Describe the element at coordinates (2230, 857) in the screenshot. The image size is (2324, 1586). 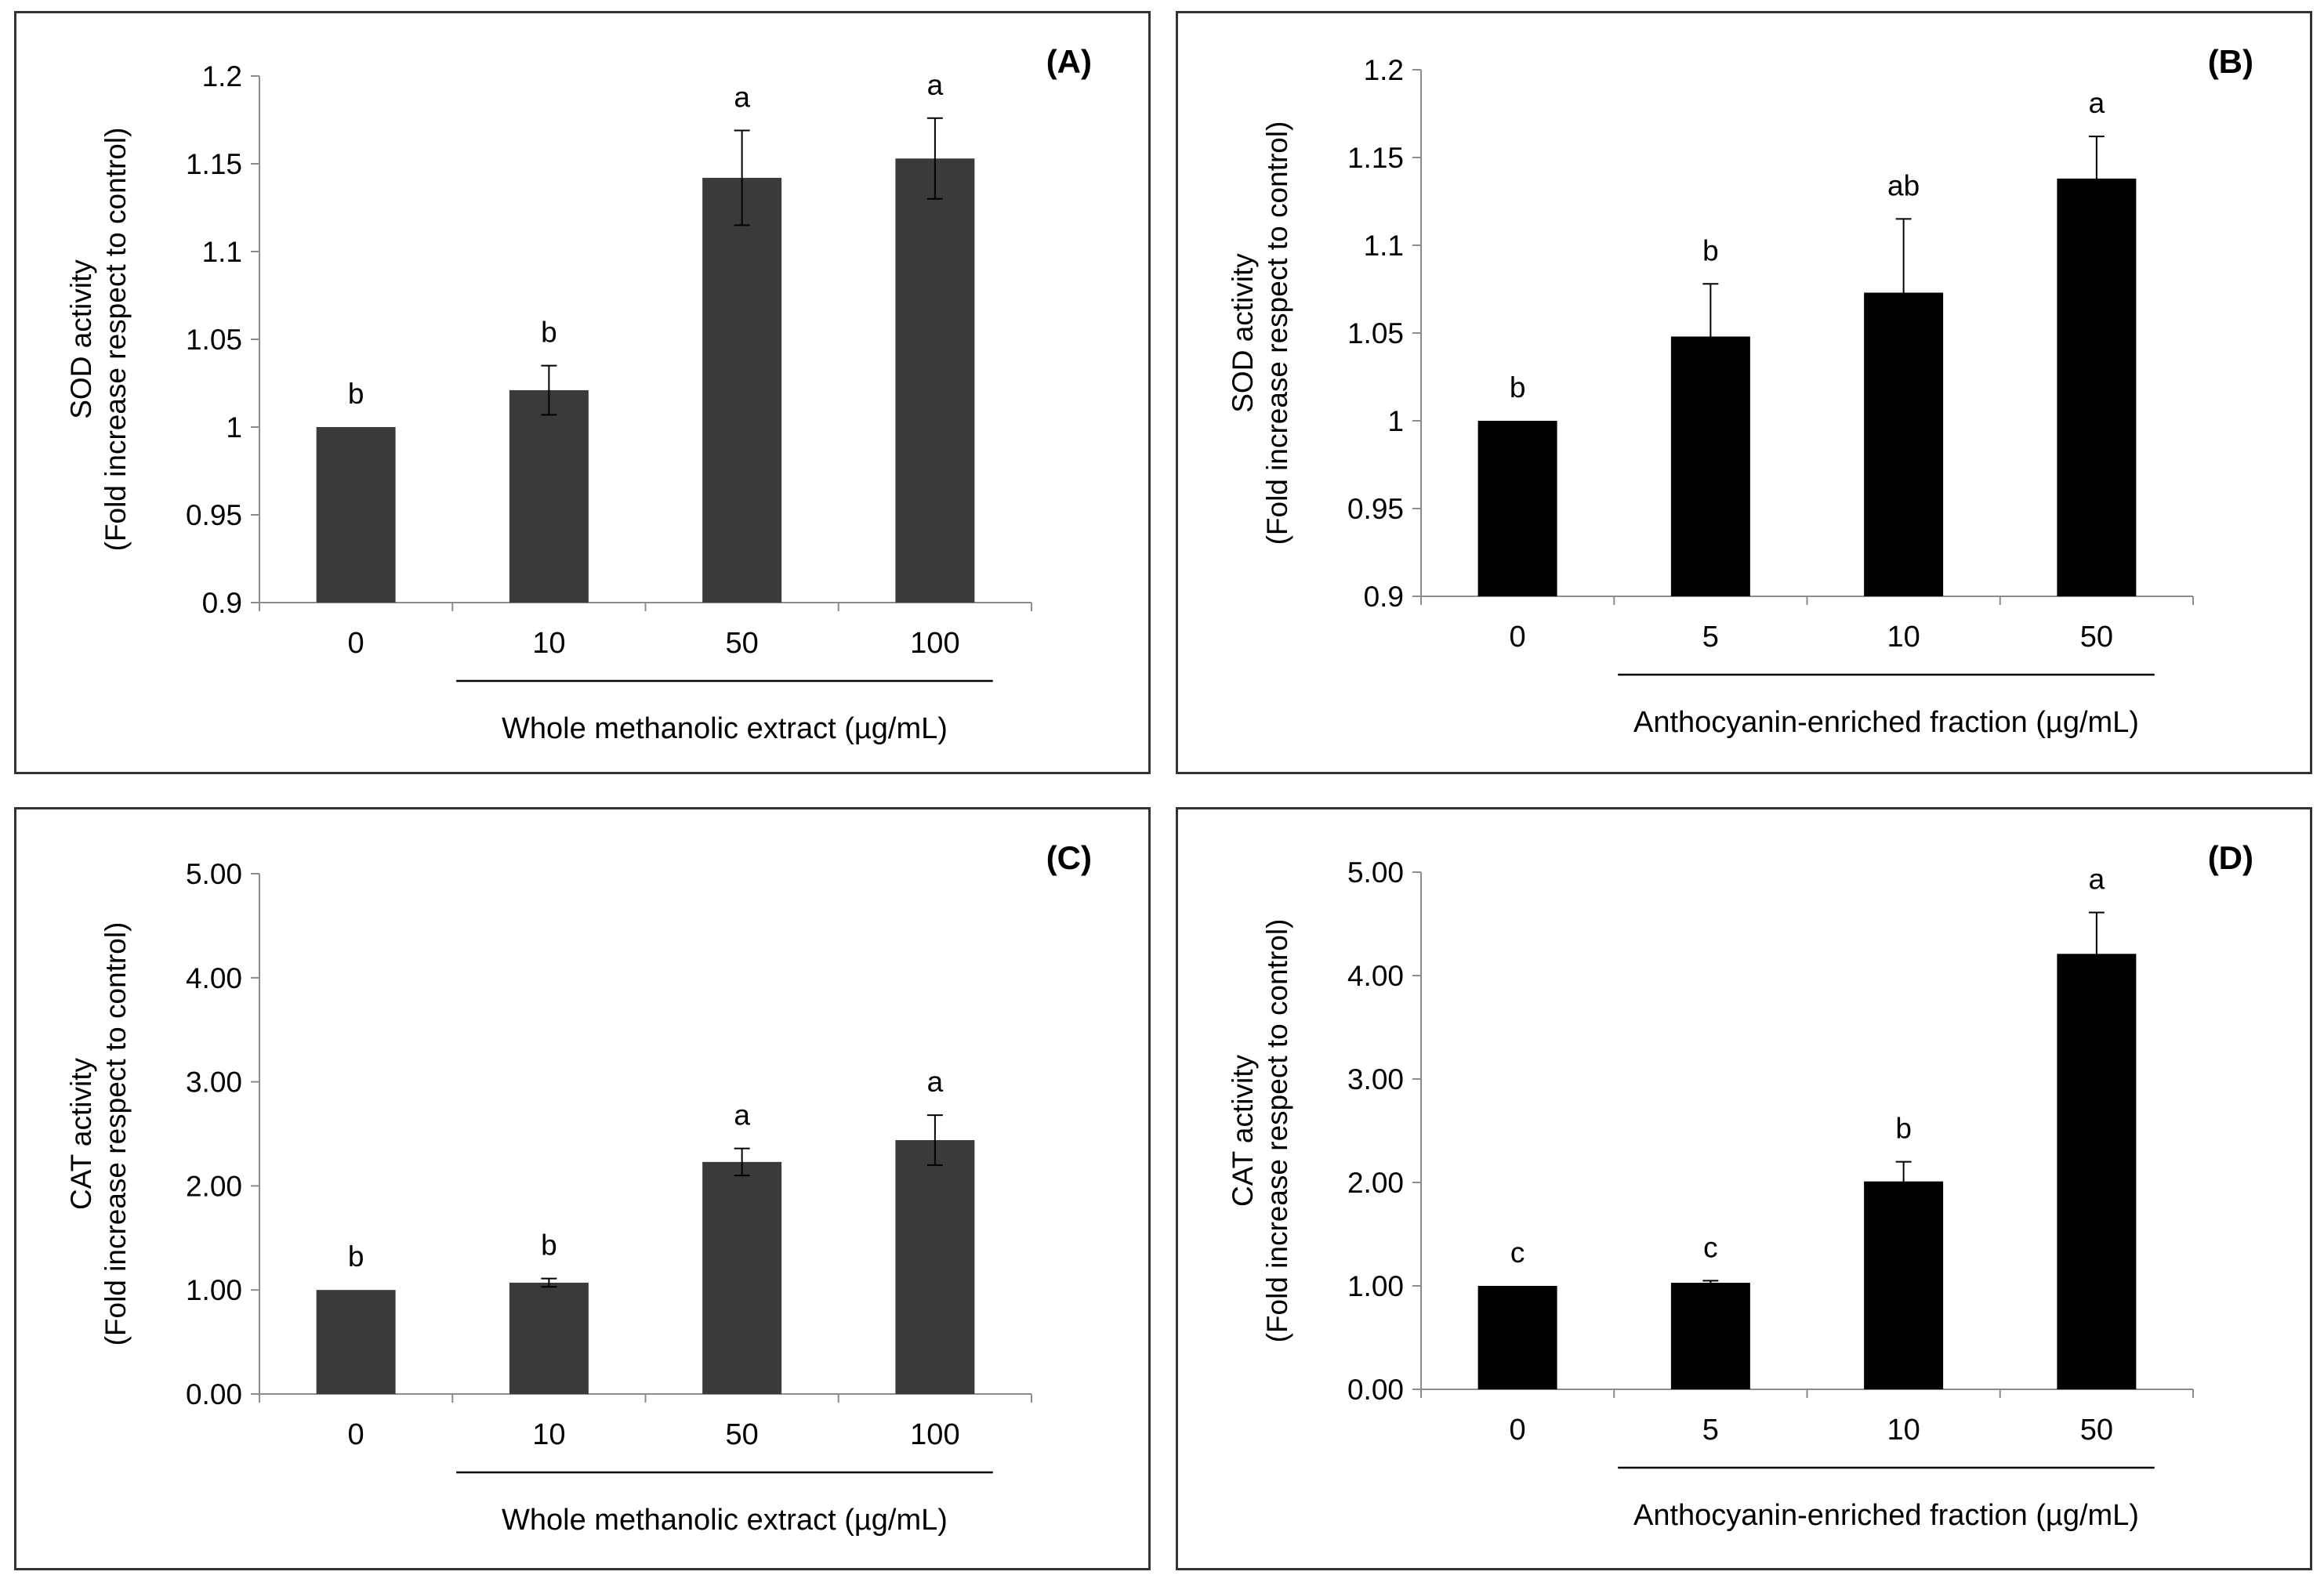
I see `panel-label: (D)` at that location.